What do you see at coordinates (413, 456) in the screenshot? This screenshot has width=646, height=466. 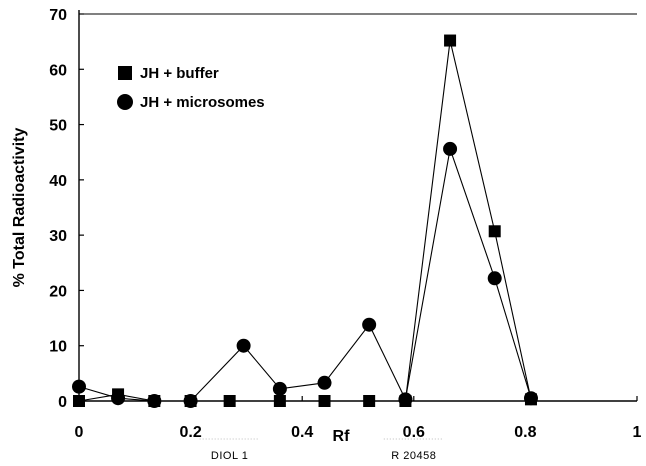 I see `annotation-label: R 20458` at bounding box center [413, 456].